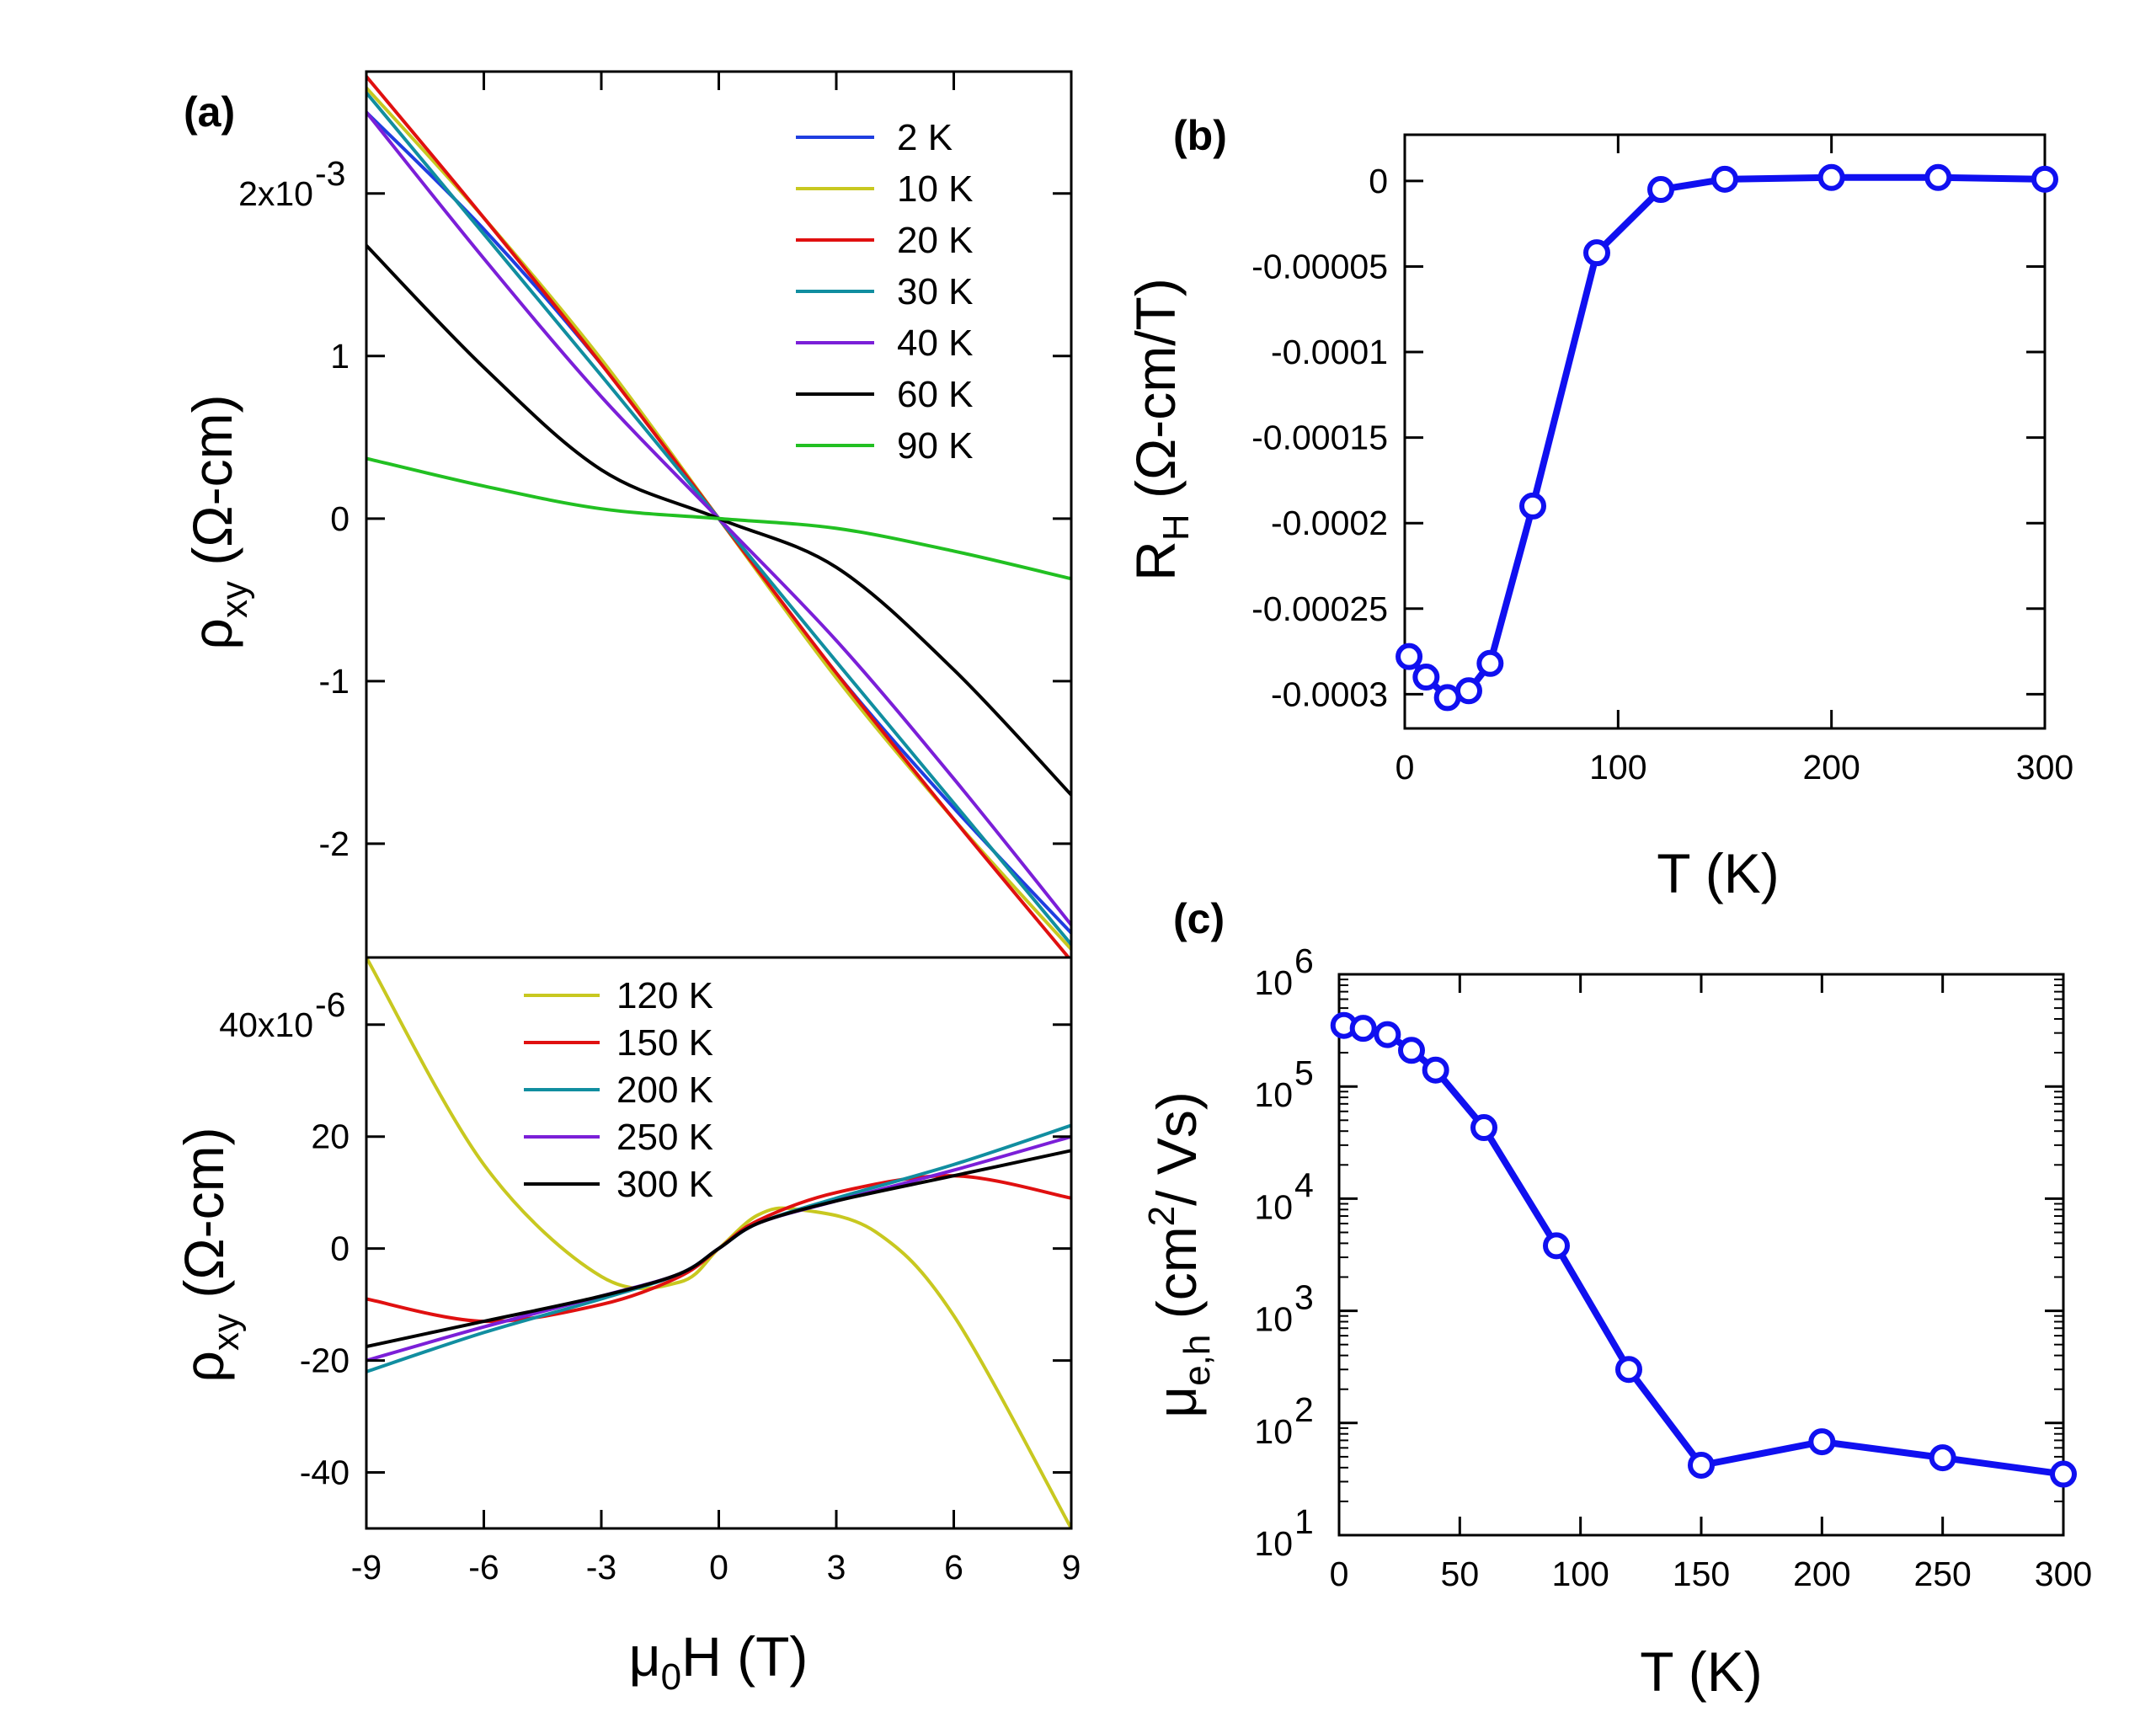 The height and width of the screenshot is (1728, 2156). Describe the element at coordinates (1319, 608) in the screenshot. I see `y-tick-label: -0.00025` at that location.